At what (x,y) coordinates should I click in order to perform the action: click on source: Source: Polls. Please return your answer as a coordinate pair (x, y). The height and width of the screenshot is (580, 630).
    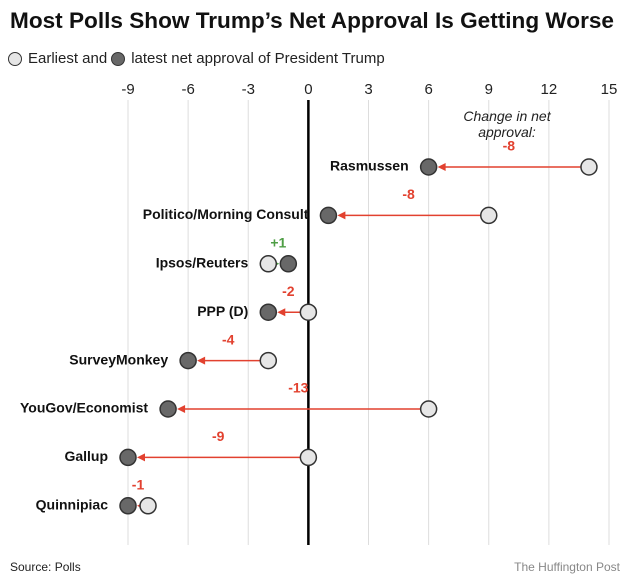
    Looking at the image, I should click on (45, 567).